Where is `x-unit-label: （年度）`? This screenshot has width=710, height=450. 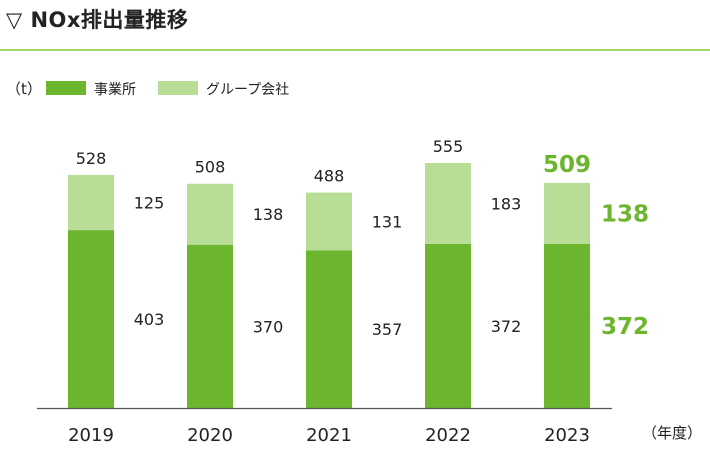
x-unit-label: （年度） is located at coordinates (672, 433).